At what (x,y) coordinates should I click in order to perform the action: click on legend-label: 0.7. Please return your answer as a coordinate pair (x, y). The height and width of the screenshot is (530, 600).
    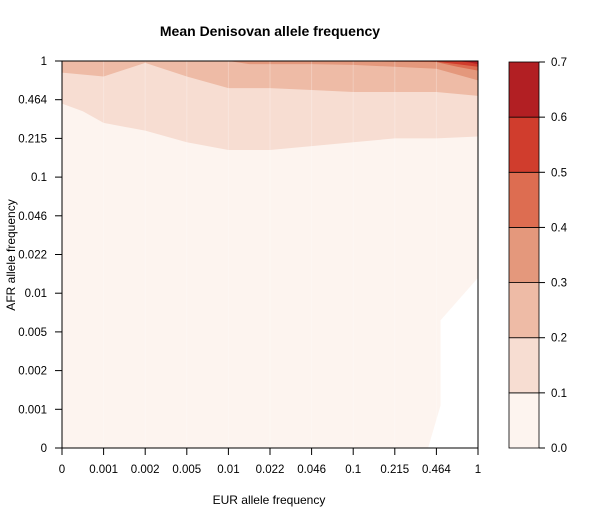
    Looking at the image, I should click on (559, 63).